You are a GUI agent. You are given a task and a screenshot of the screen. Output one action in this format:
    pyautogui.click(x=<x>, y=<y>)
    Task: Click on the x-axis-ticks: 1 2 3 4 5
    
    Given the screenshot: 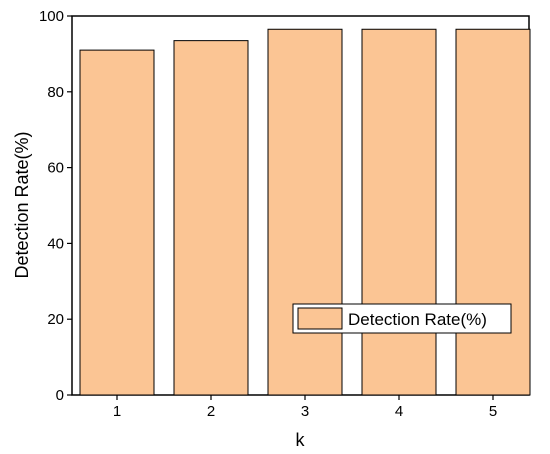 What is the action you would take?
    pyautogui.click(x=305, y=407)
    